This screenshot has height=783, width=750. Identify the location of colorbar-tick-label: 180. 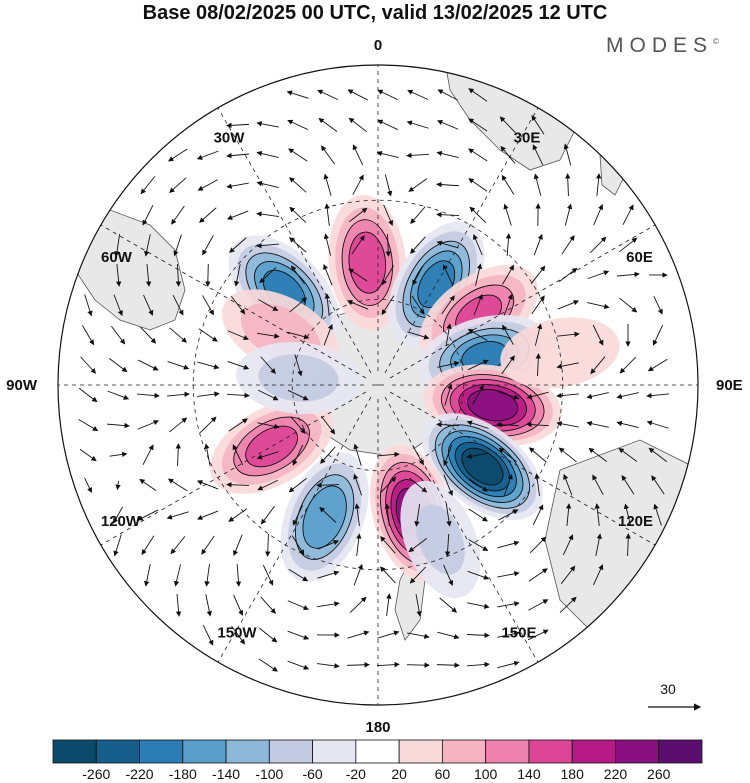
(573, 774).